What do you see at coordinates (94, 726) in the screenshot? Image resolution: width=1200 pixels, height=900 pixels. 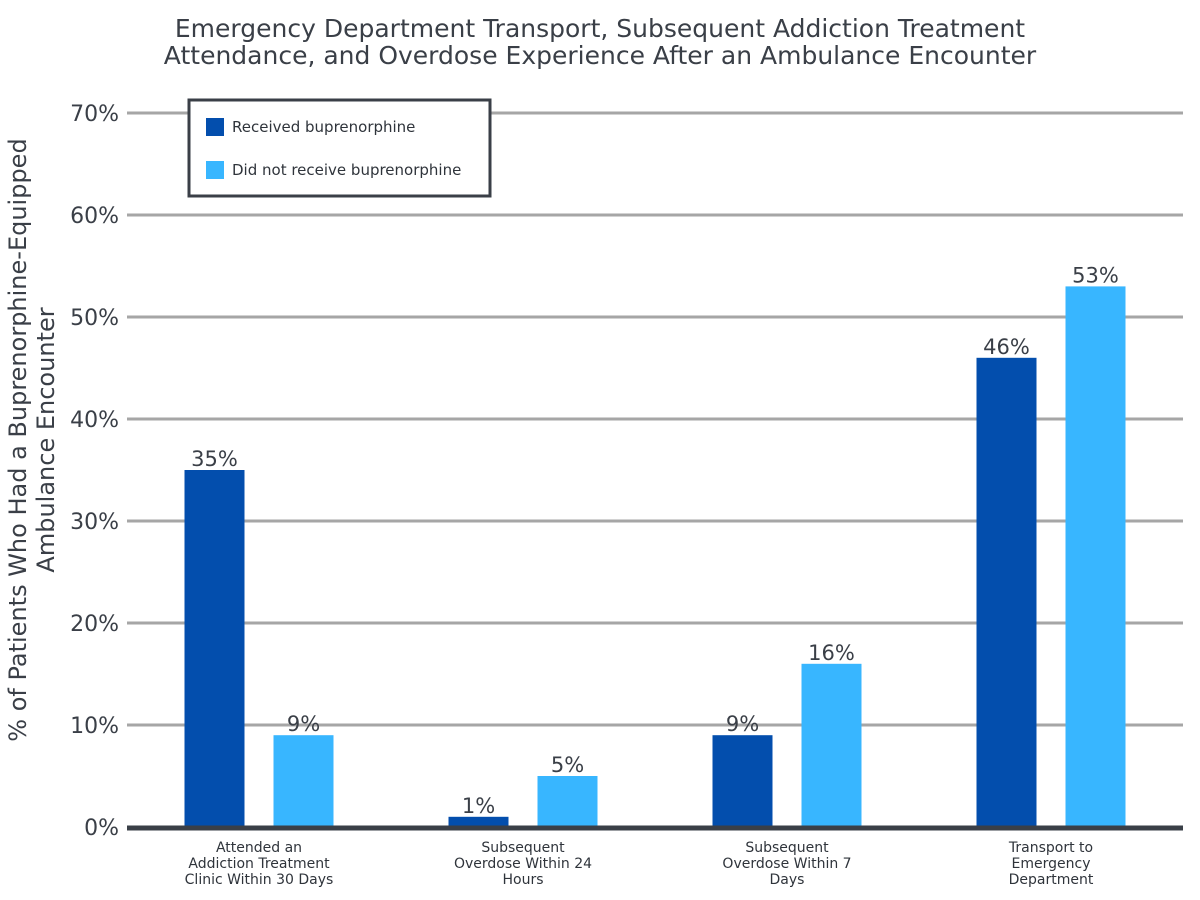 I see `y-tick-label: 10%` at bounding box center [94, 726].